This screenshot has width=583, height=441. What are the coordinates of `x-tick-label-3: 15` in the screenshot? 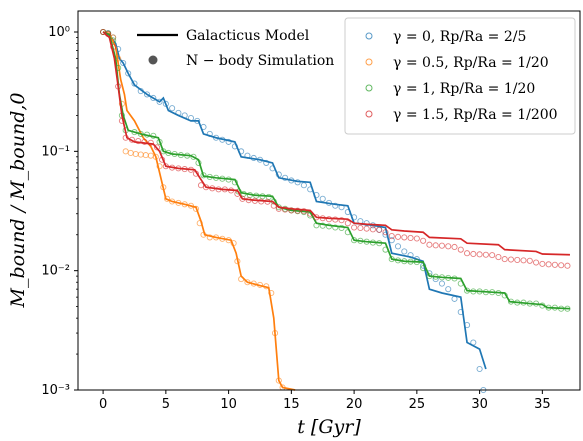 It's located at (291, 404).